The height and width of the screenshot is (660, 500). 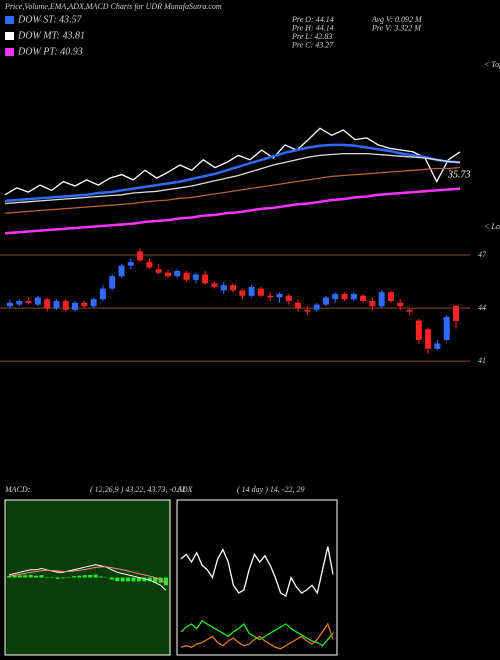 I want to click on annotation: < Tops, so click(x=492, y=64).